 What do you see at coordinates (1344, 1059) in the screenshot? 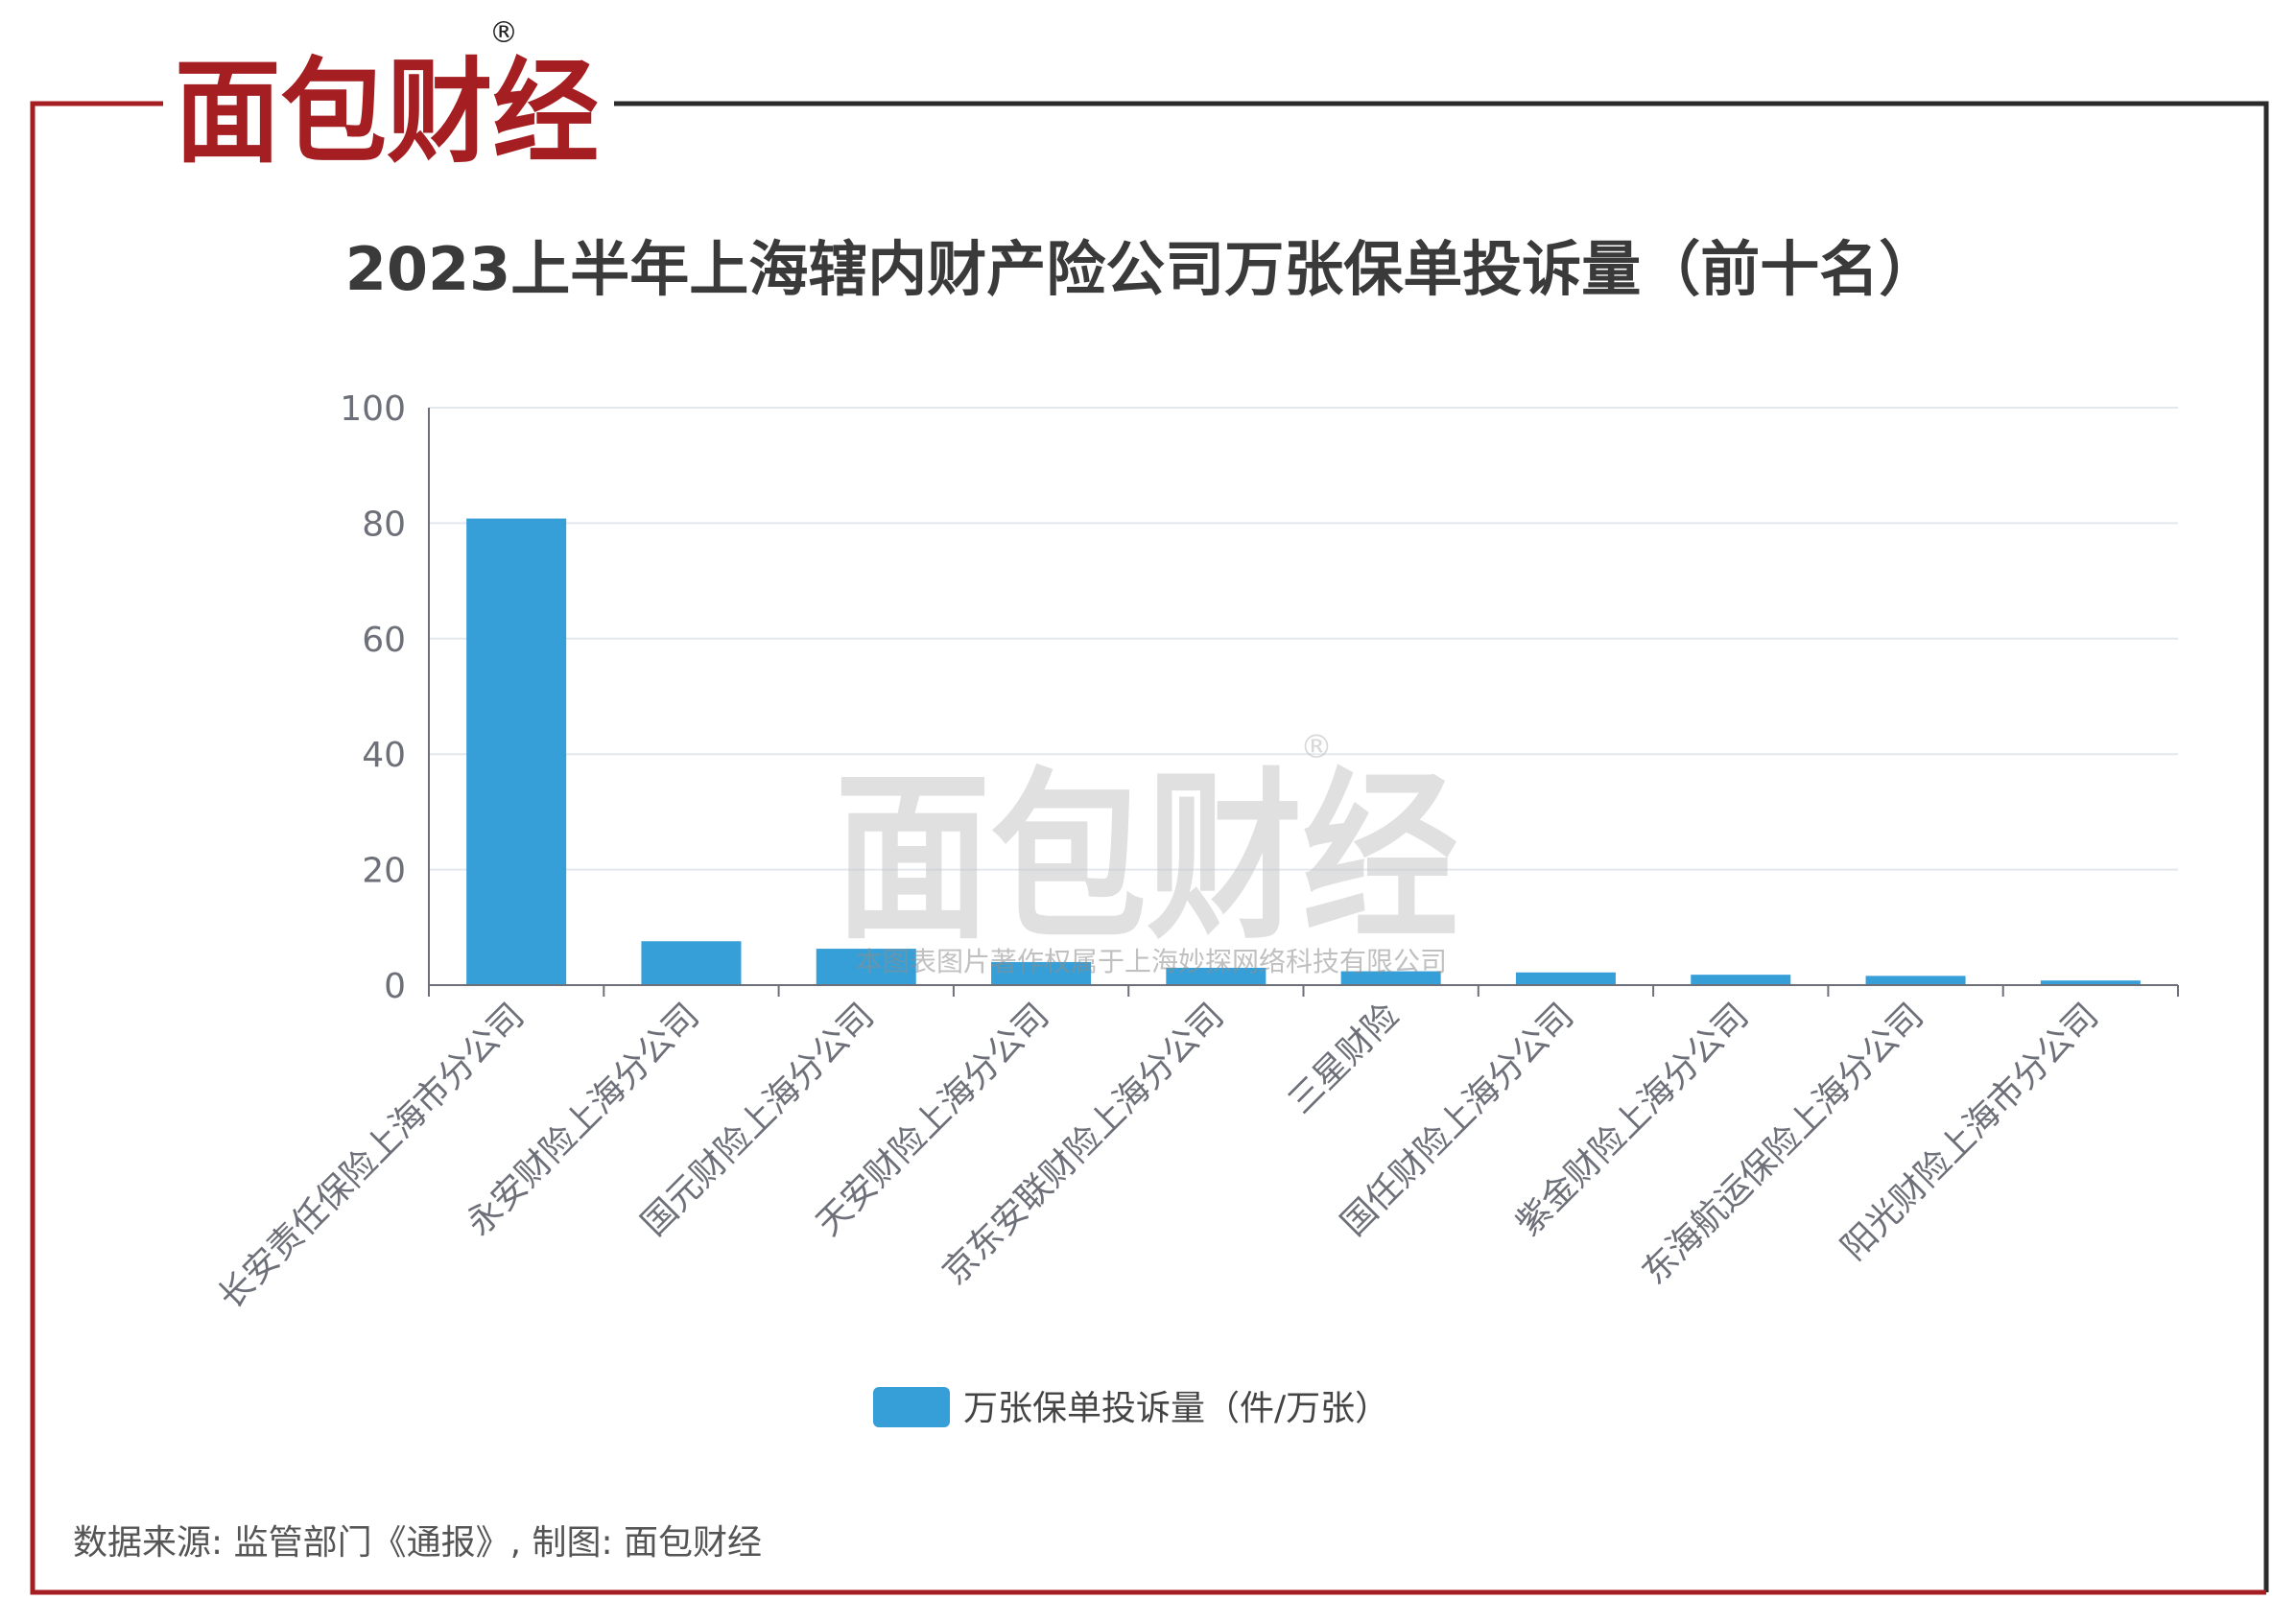
I see `x-tick-label: 三星财险` at bounding box center [1344, 1059].